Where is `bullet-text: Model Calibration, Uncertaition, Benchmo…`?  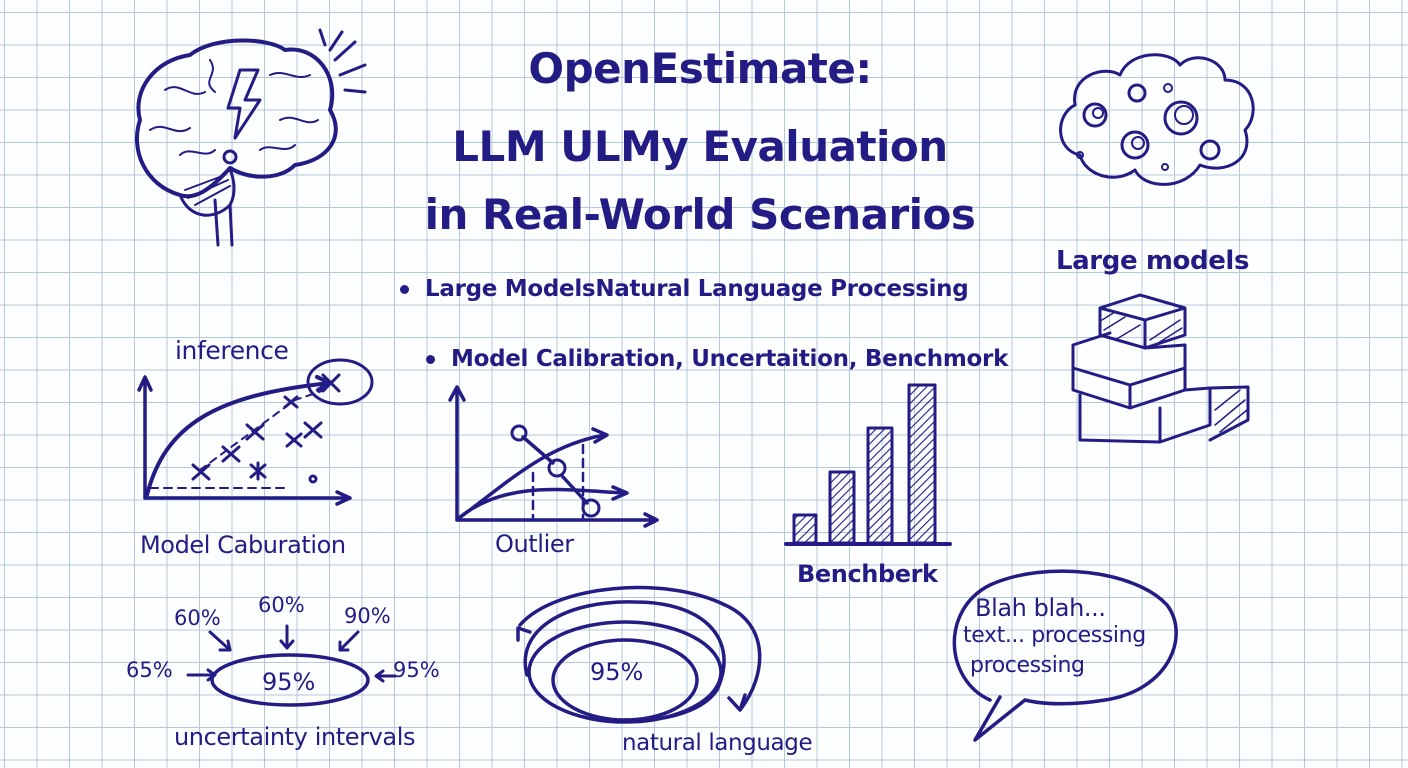
bullet-text: Model Calibration, Uncertaition, Benchmo… is located at coordinates (730, 359).